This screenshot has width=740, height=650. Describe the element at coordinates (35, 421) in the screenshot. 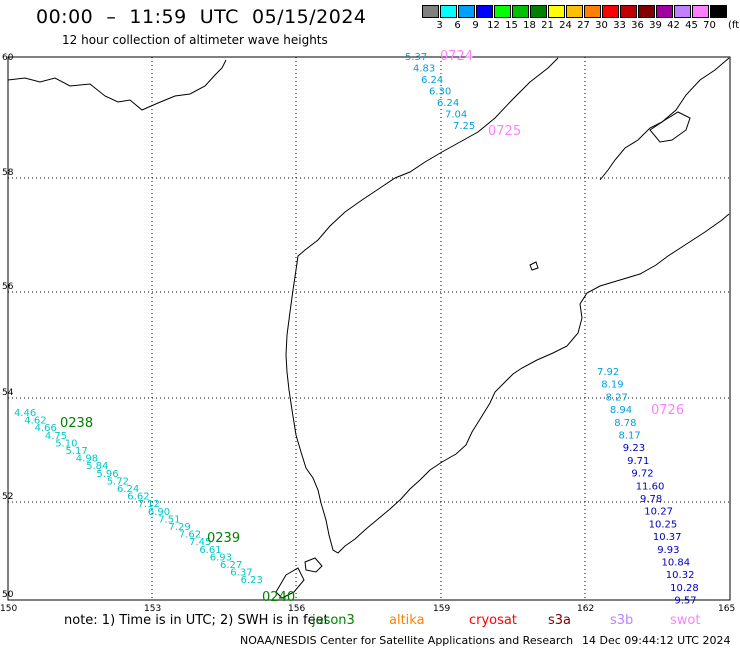

I see `wave-height-label: 4.62` at that location.